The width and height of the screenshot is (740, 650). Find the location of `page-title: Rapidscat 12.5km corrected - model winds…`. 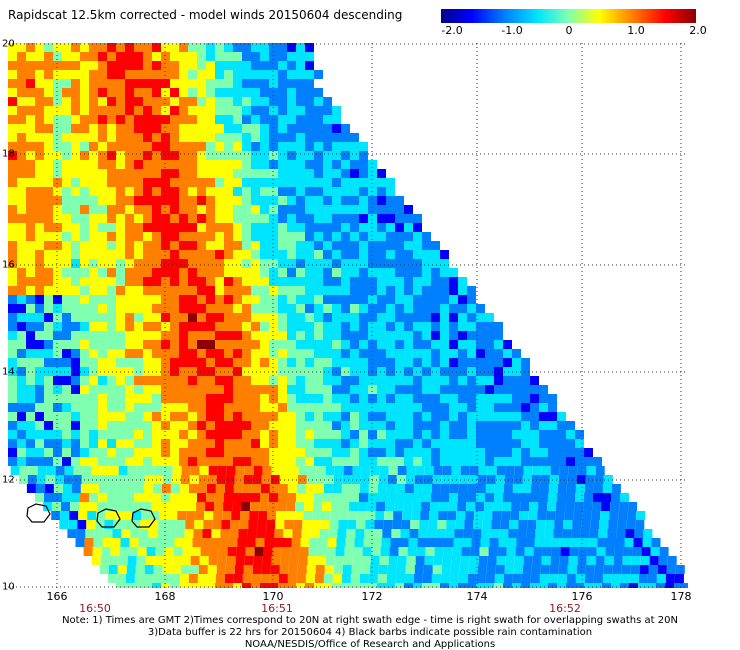

page-title: Rapidscat 12.5km corrected - model winds… is located at coordinates (205, 15).